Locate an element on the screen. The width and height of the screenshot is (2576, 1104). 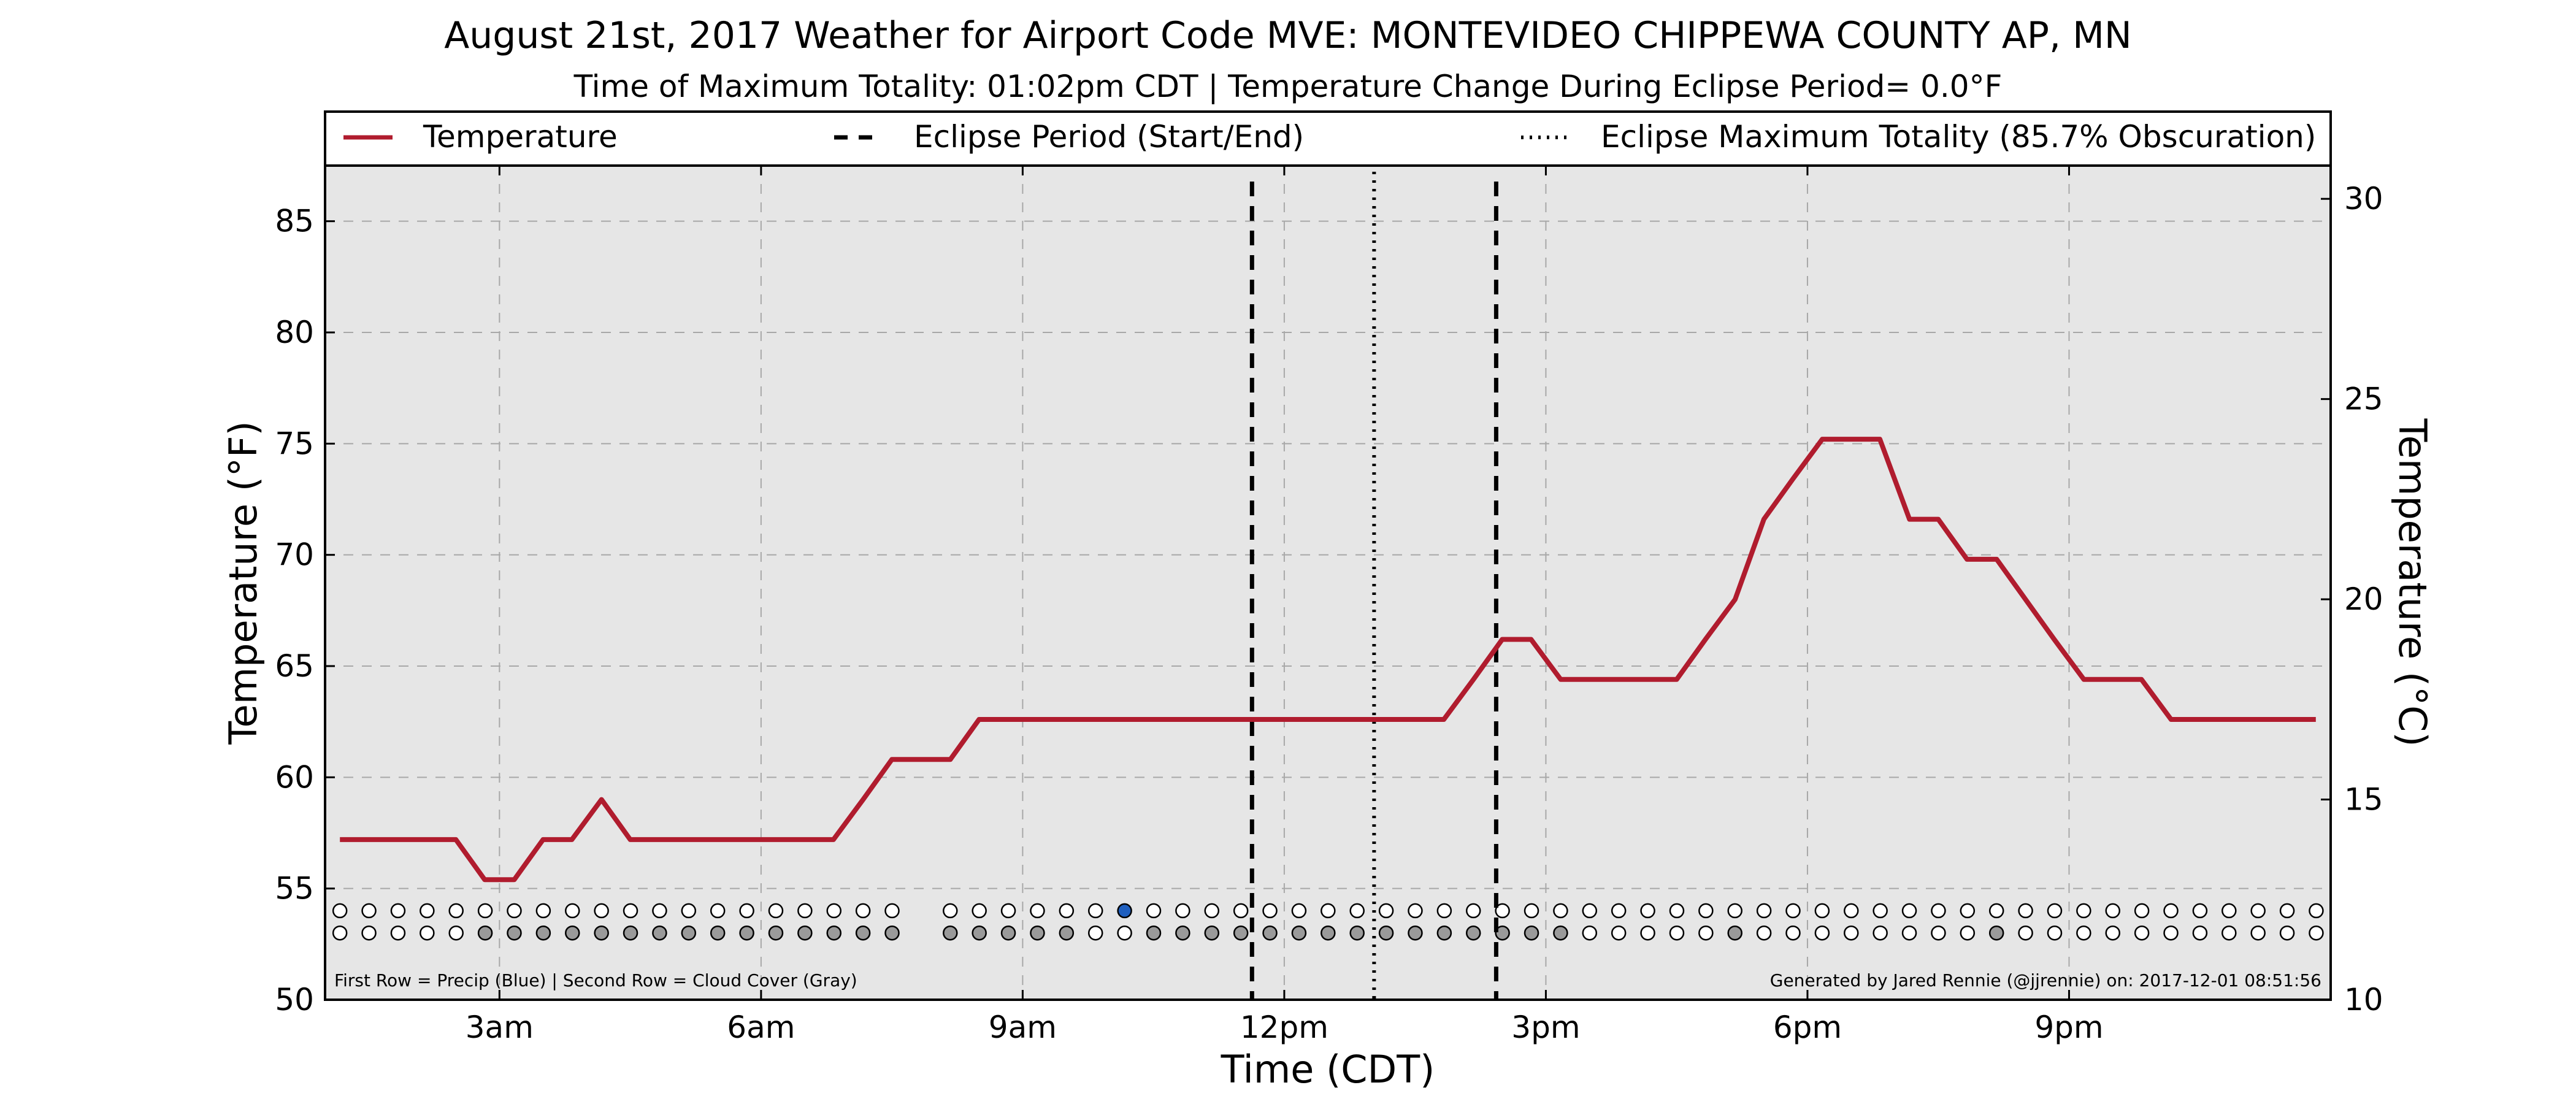
x-tick-label: 12pm is located at coordinates (1284, 1027).